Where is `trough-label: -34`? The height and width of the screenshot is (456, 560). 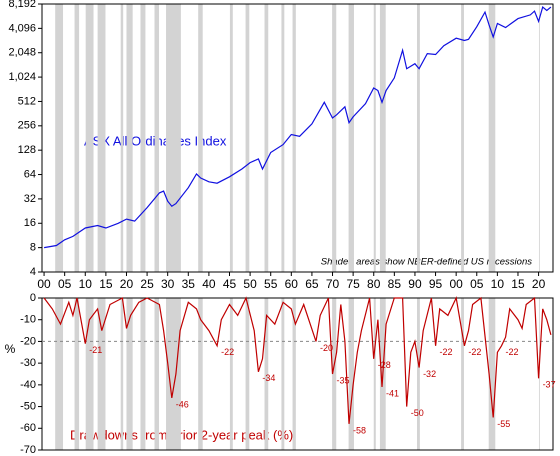
trough-label: -34 is located at coordinates (268, 378).